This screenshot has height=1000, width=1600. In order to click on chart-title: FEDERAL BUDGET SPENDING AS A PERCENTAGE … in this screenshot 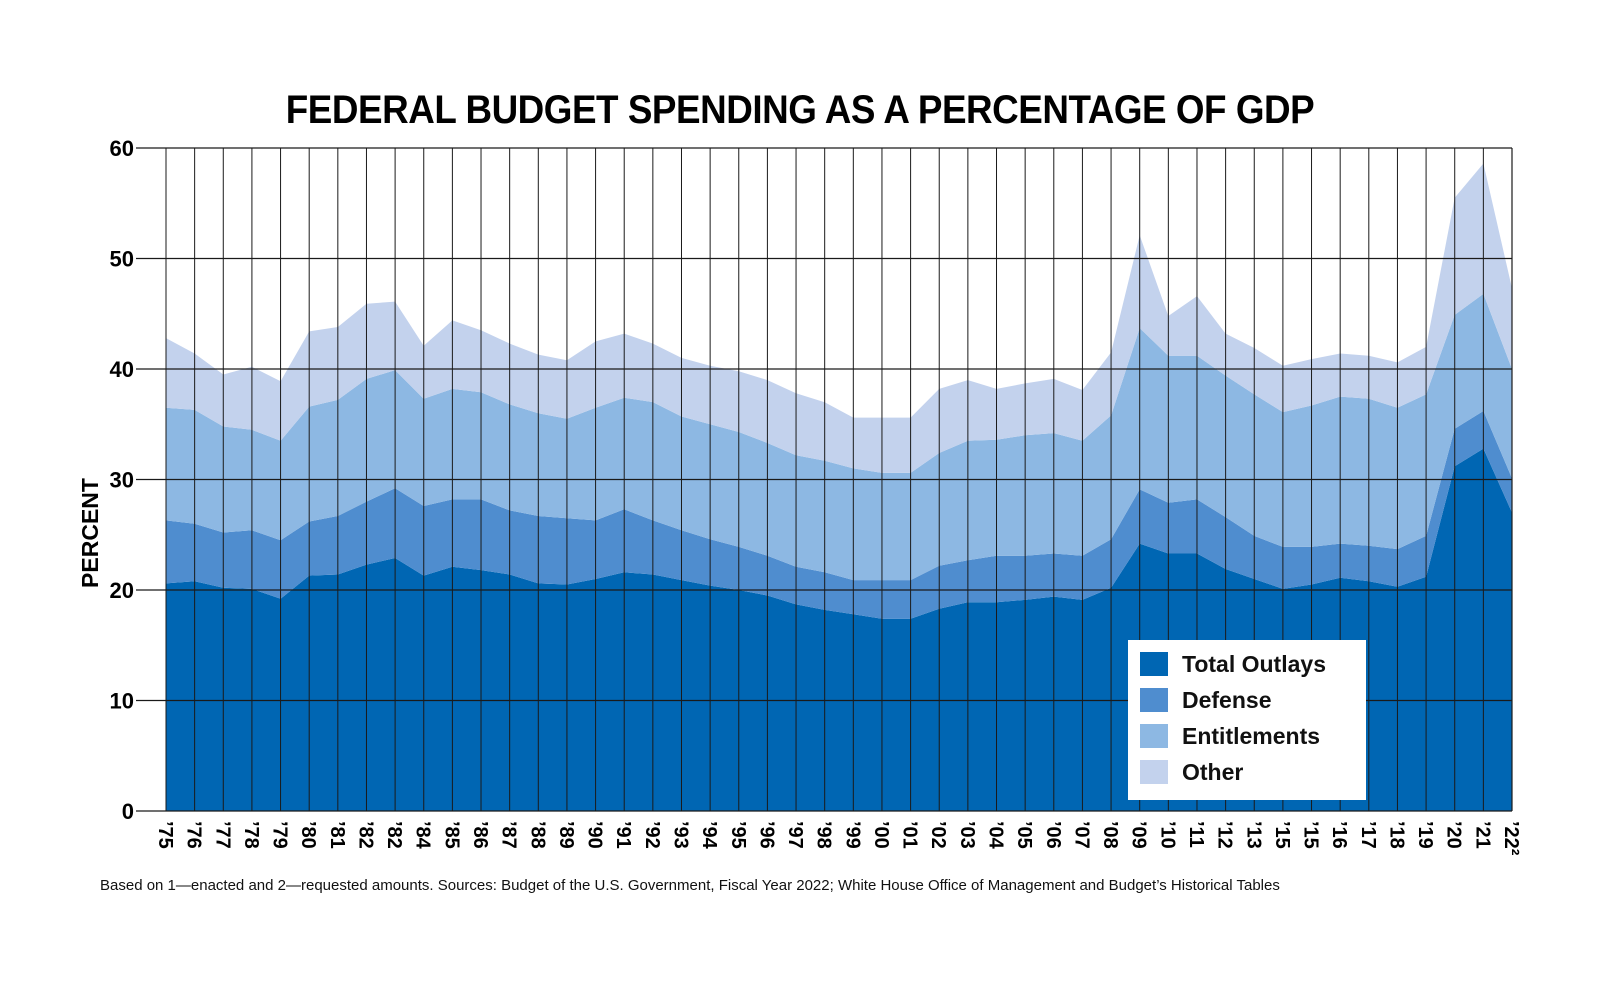, I will do `click(800, 110)`.